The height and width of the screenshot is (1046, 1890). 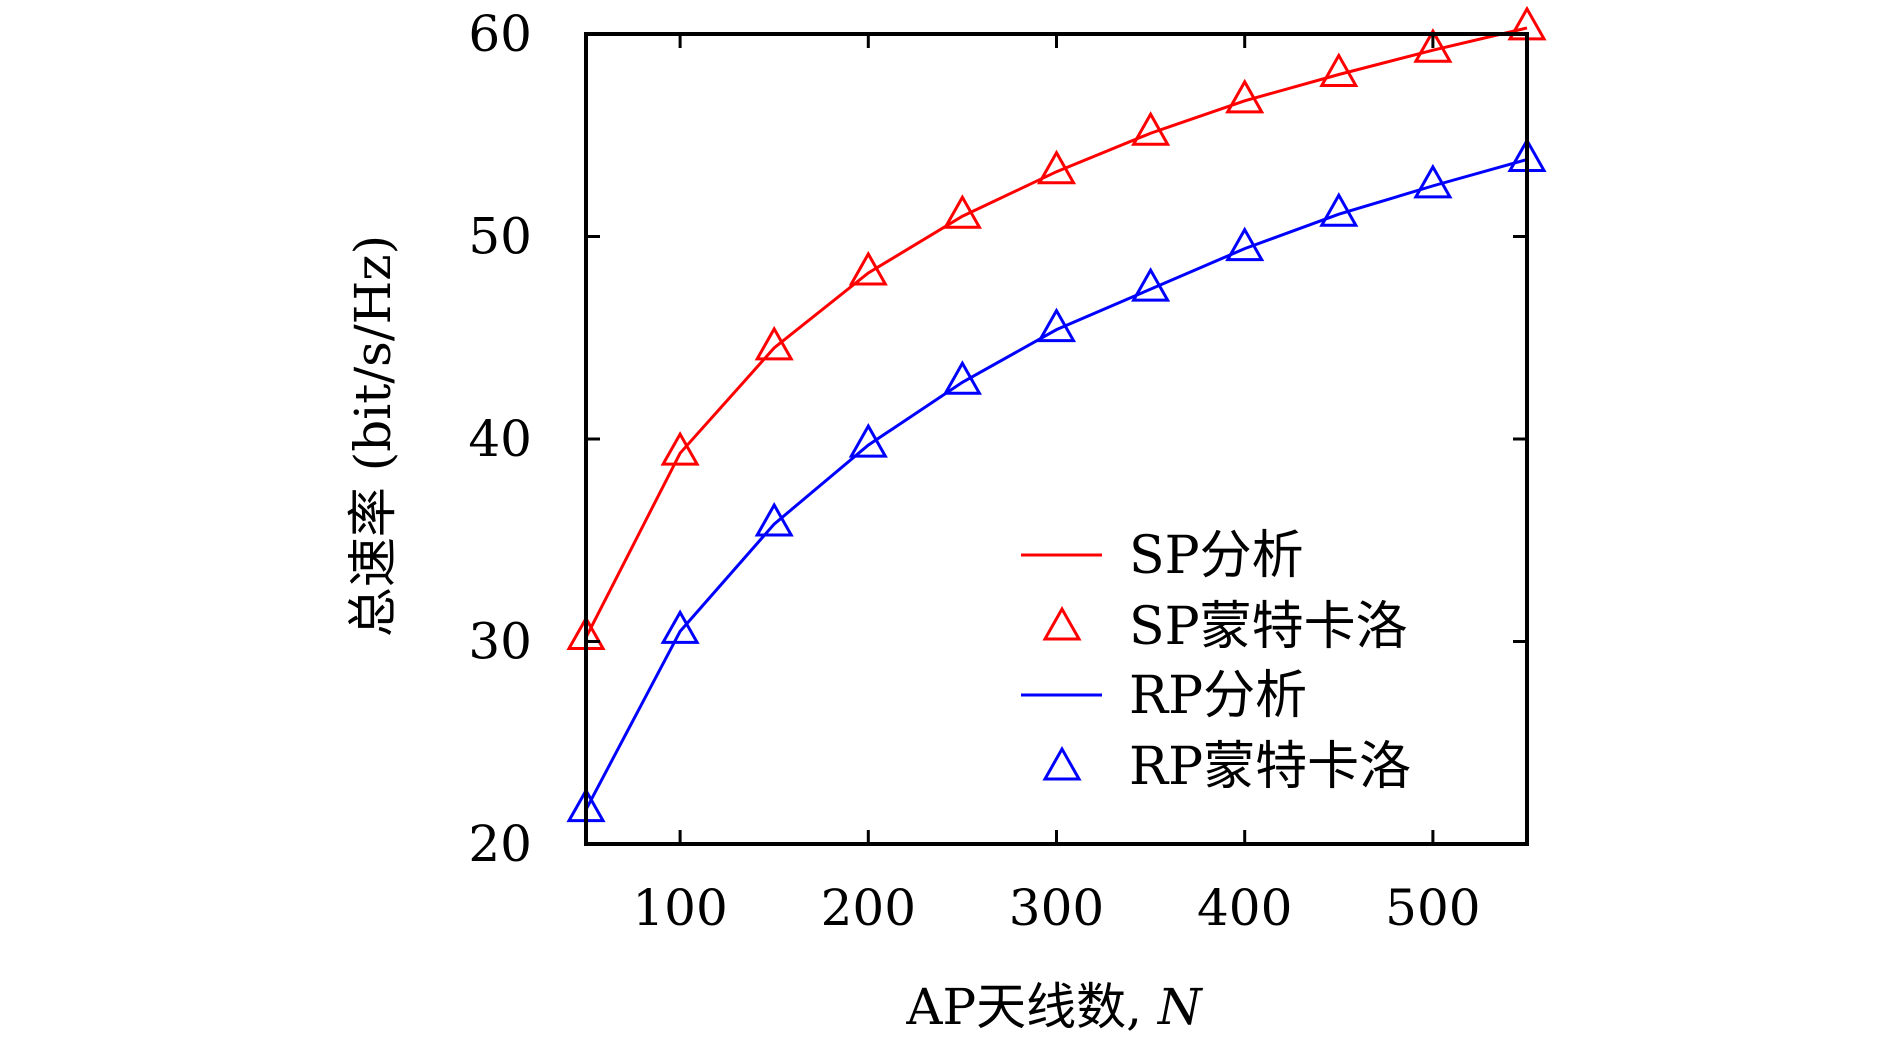 I want to click on x-tick-label: 200, so click(x=868, y=908).